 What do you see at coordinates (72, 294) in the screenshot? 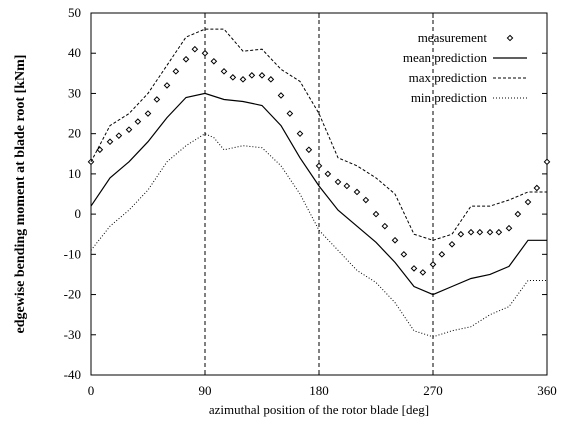
I see `y-tick-label: -20` at bounding box center [72, 294].